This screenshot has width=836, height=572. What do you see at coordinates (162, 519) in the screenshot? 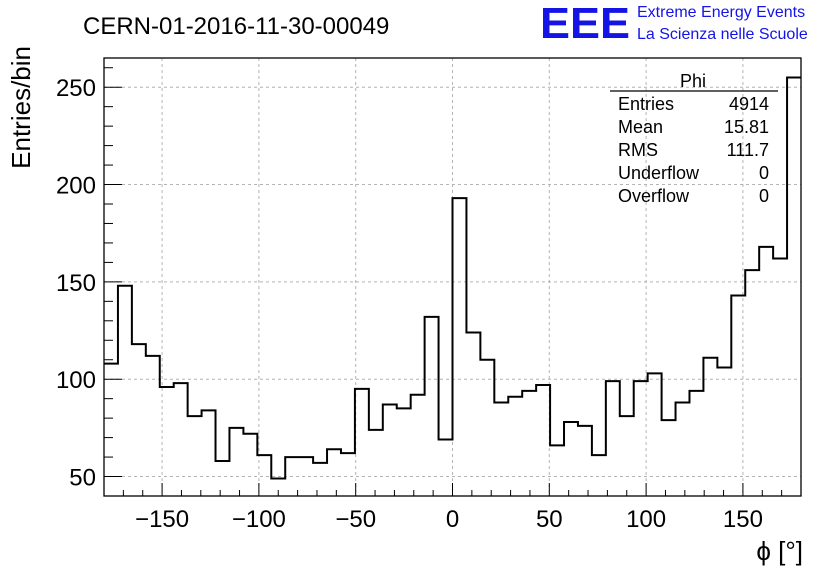
I see `x-tick-label: −150` at bounding box center [162, 519].